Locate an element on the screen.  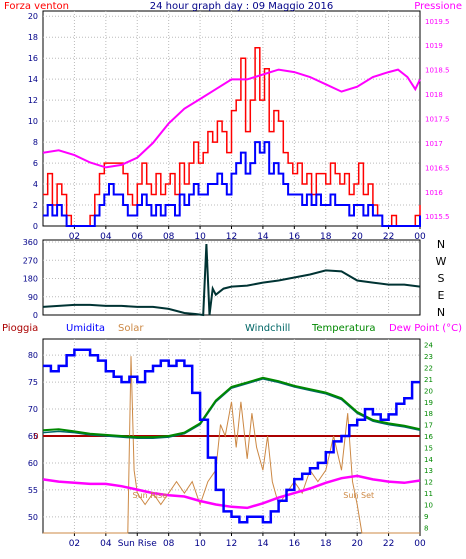
temp-x-tick-label: 00 is located at coordinates (420, 544).